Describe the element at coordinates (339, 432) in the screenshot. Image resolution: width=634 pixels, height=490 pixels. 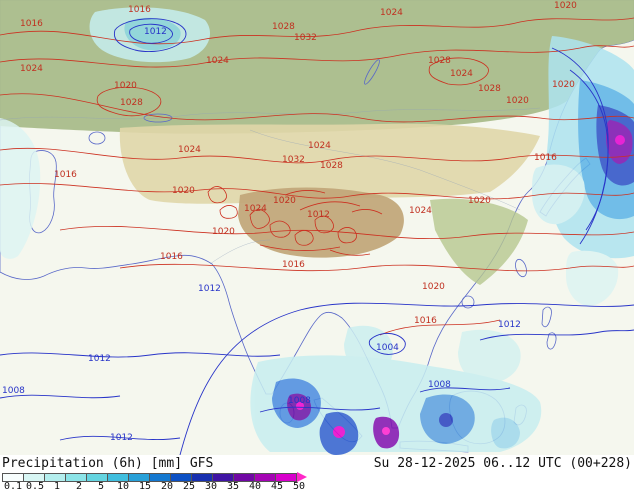
I see `precip-sumatra-extreme` at that location.